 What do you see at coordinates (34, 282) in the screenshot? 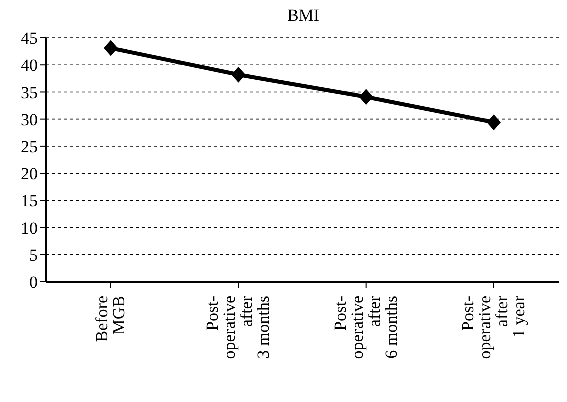
I see `y-tick-label: 0` at bounding box center [34, 282].